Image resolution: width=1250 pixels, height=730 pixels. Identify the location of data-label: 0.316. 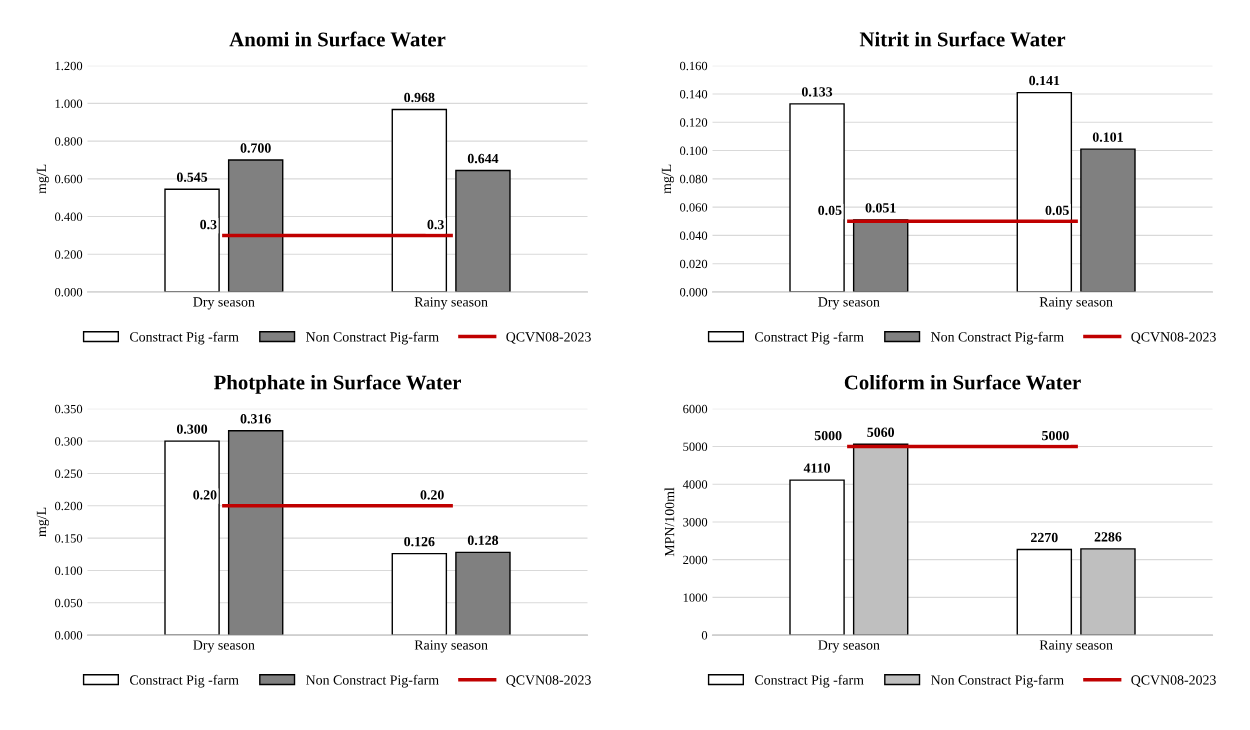
(255, 419).